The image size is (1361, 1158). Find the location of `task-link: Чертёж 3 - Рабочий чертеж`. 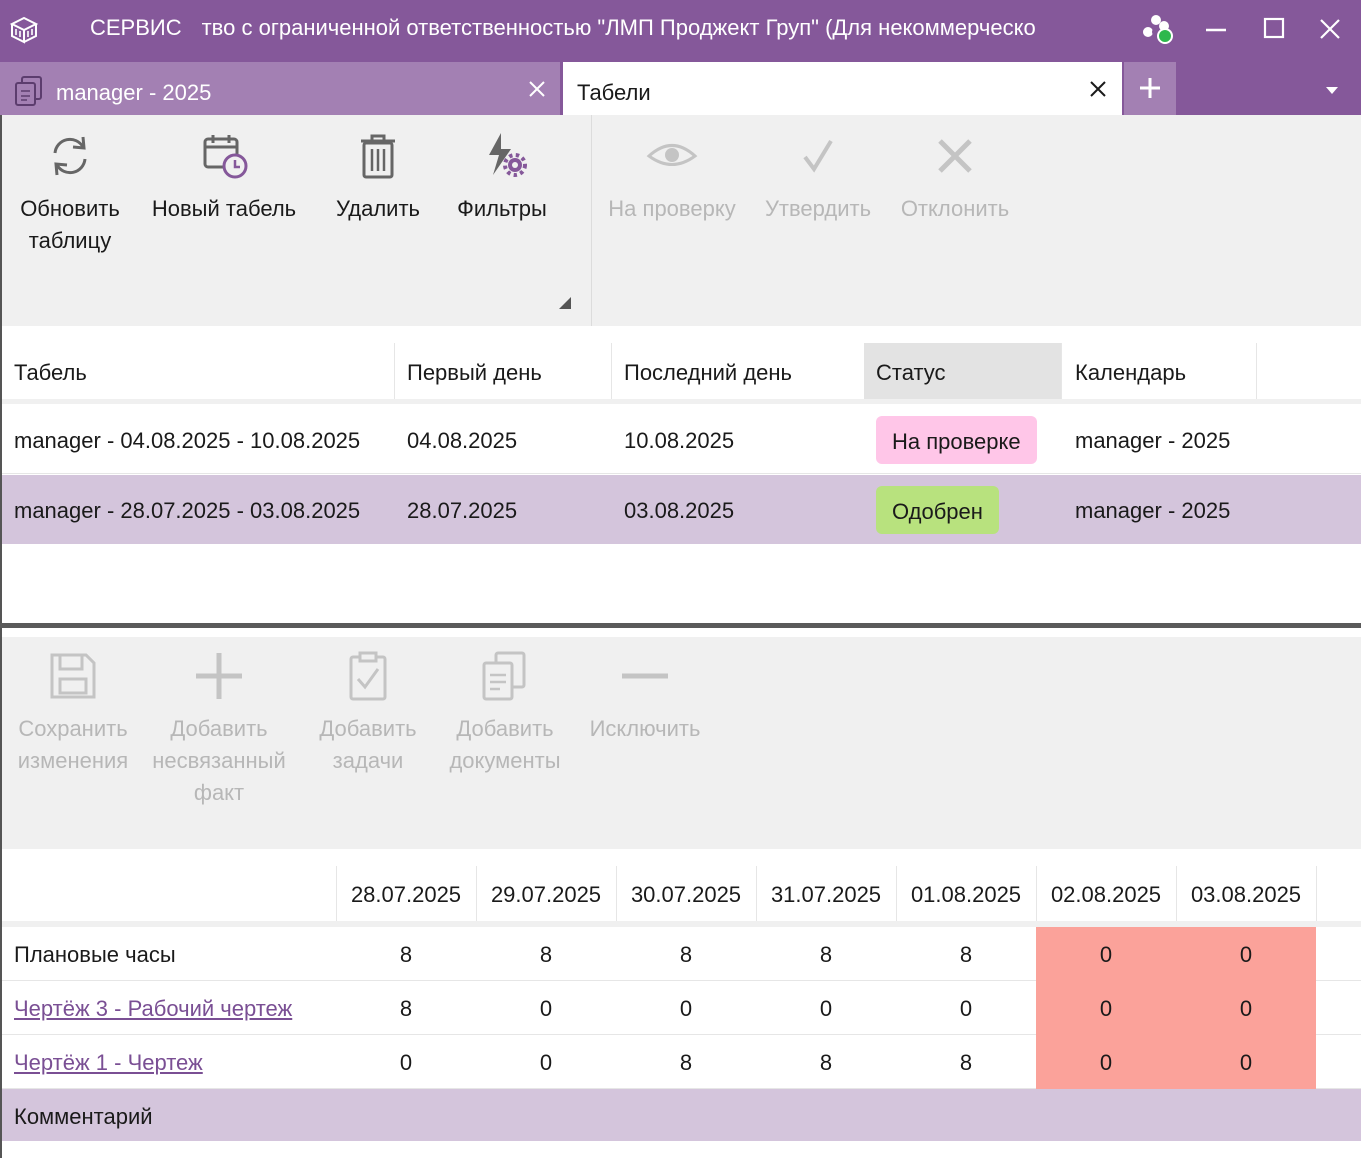

task-link: Чертёж 3 - Рабочий чертеж is located at coordinates (153, 1008).